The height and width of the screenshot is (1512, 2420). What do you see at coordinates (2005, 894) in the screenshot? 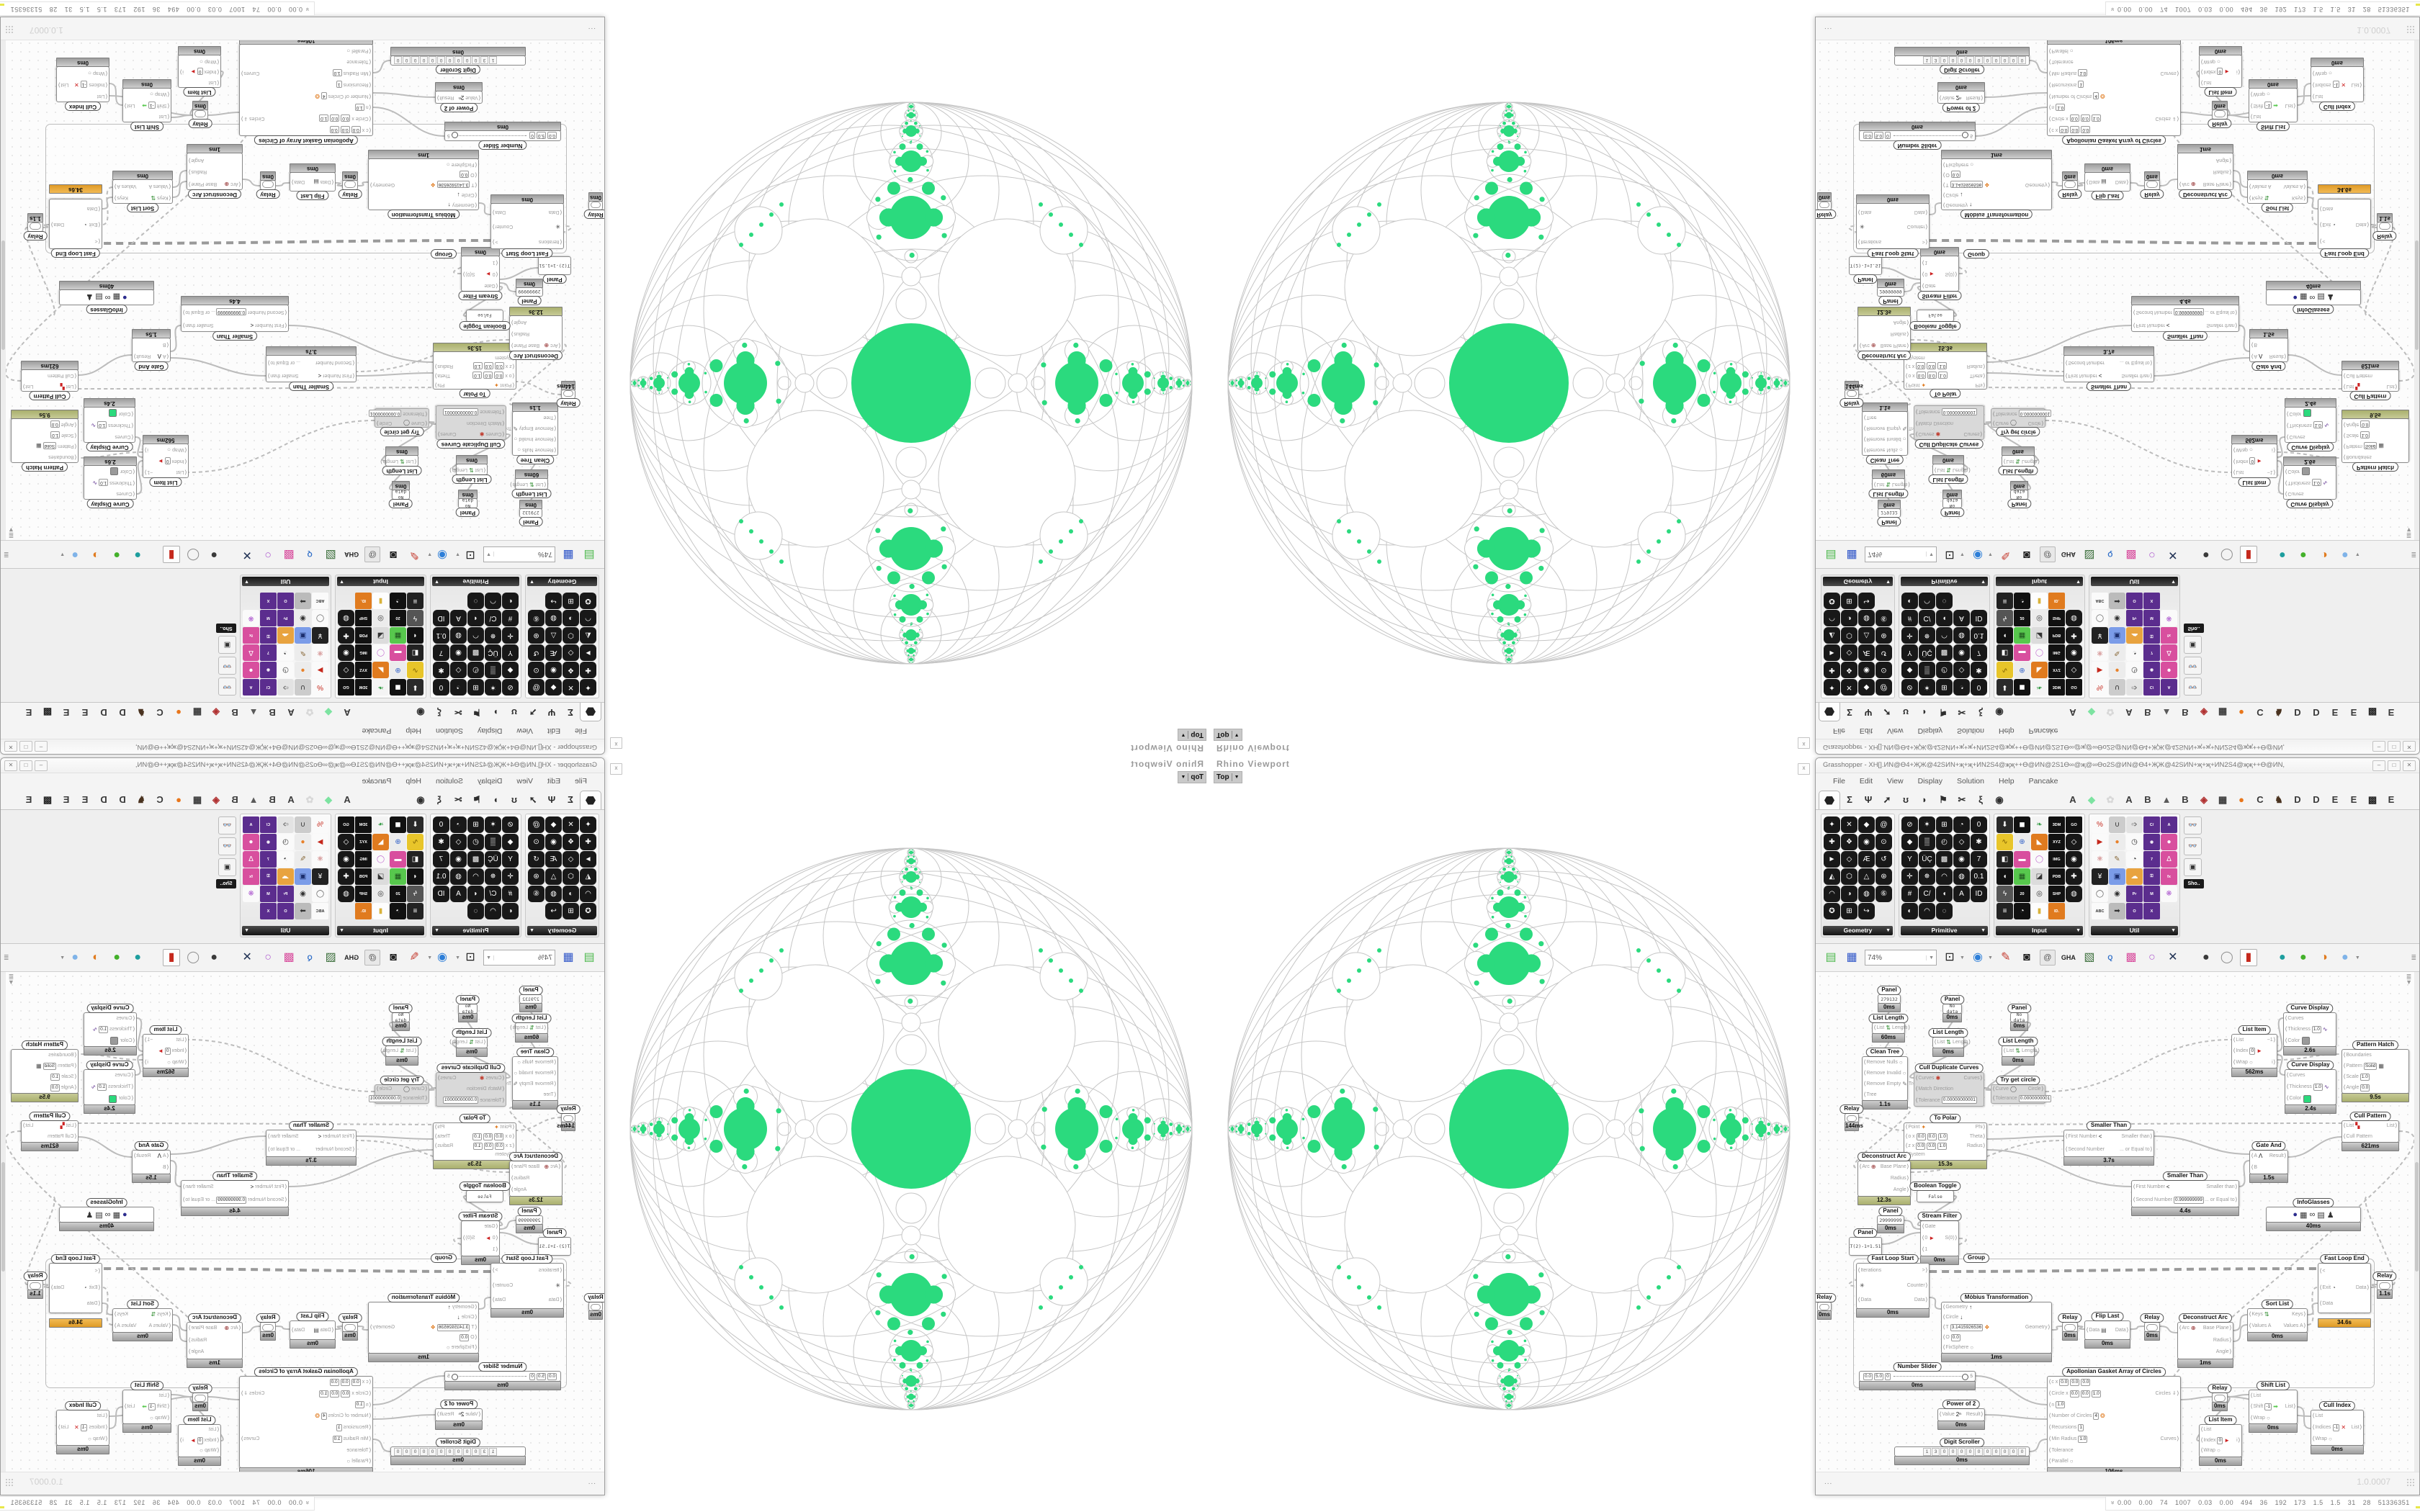
I see `component-icon: ϟ` at bounding box center [2005, 894].